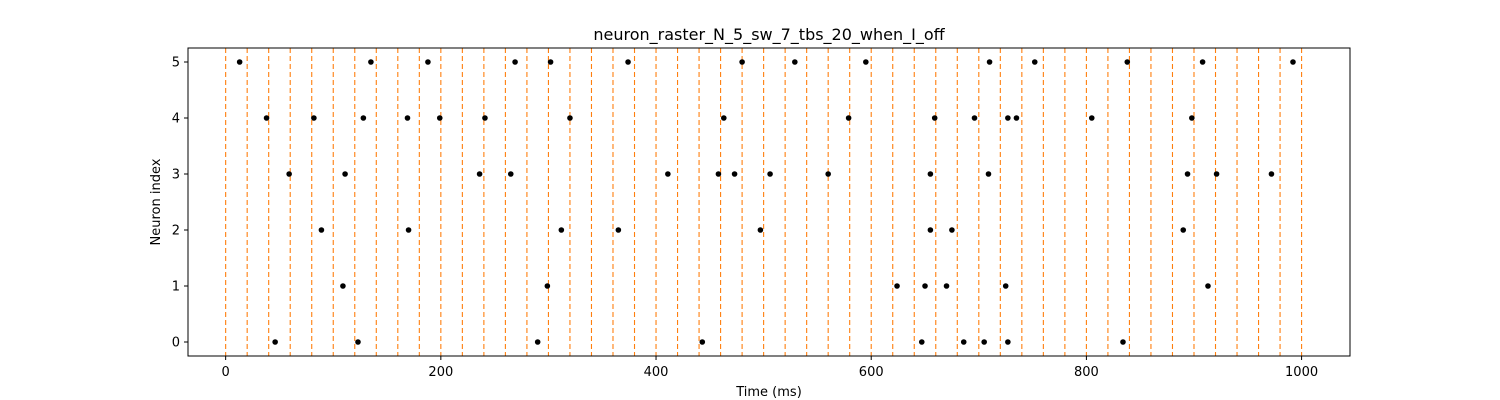 This screenshot has width=1500, height=400. I want to click on x-tick-label: 0, so click(226, 372).